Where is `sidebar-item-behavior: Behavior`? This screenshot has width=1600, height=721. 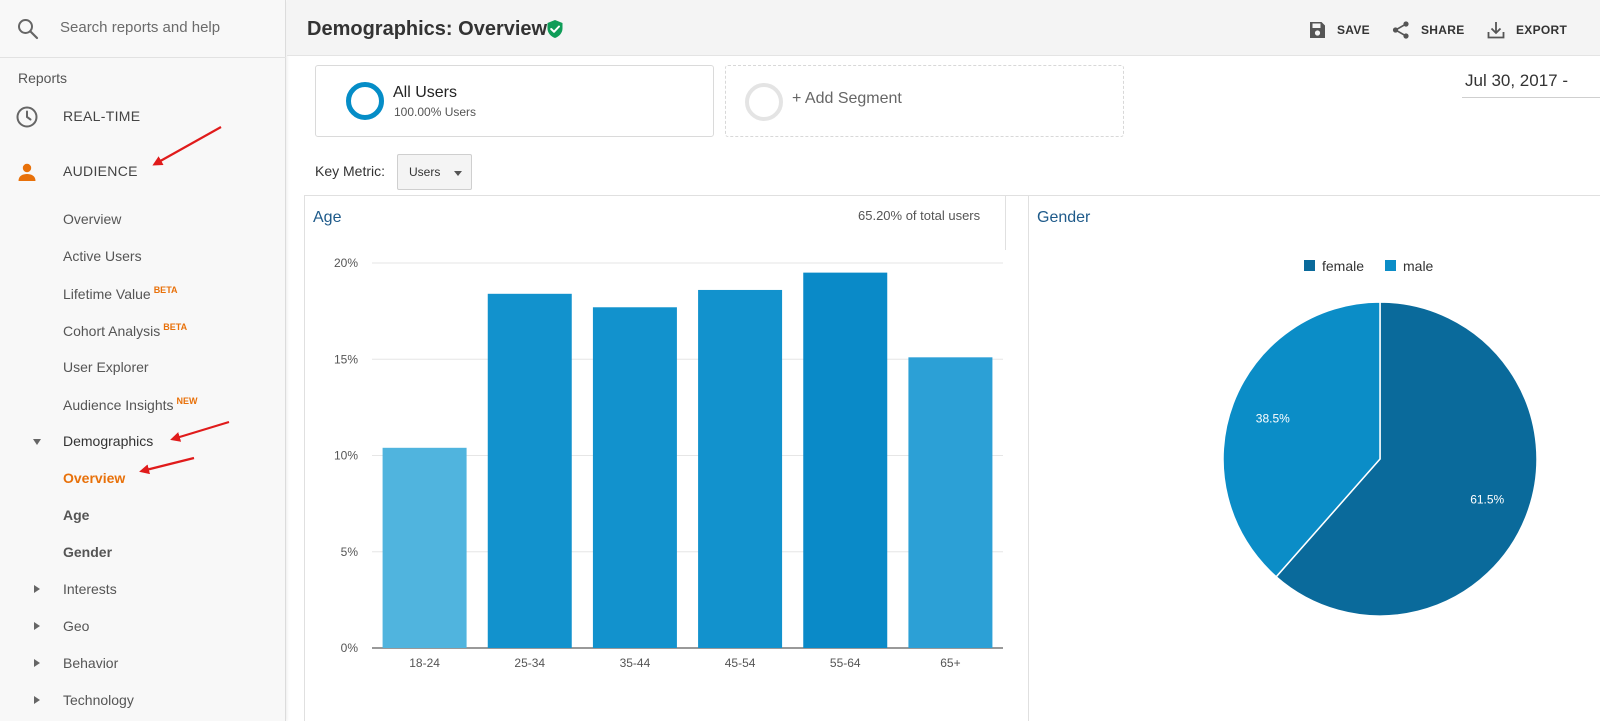 sidebar-item-behavior: Behavior is located at coordinates (143, 663).